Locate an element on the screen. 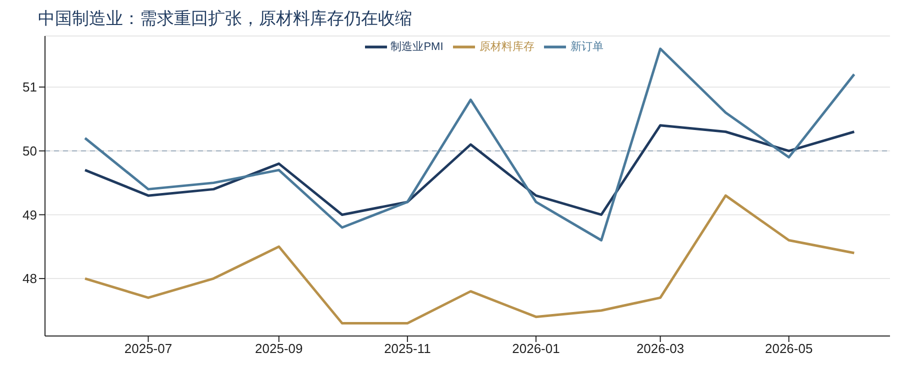 Image resolution: width=900 pixels, height=392 pixels. chart-title: 中国制造业：需求重回扩张，原材料库存仍在收缩 is located at coordinates (225, 19).